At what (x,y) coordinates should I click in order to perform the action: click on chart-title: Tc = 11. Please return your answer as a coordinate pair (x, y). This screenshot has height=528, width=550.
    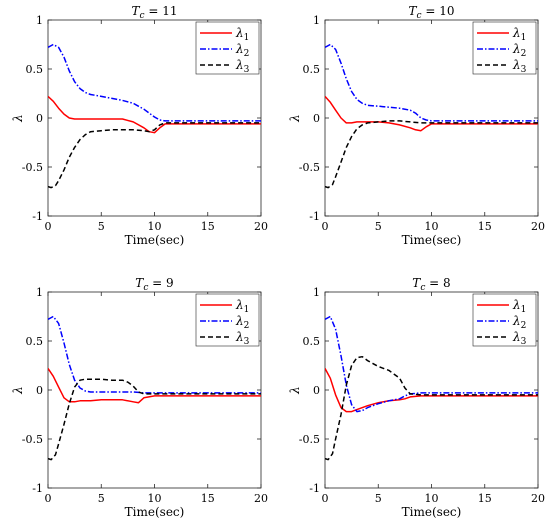
    Looking at the image, I should click on (154, 12).